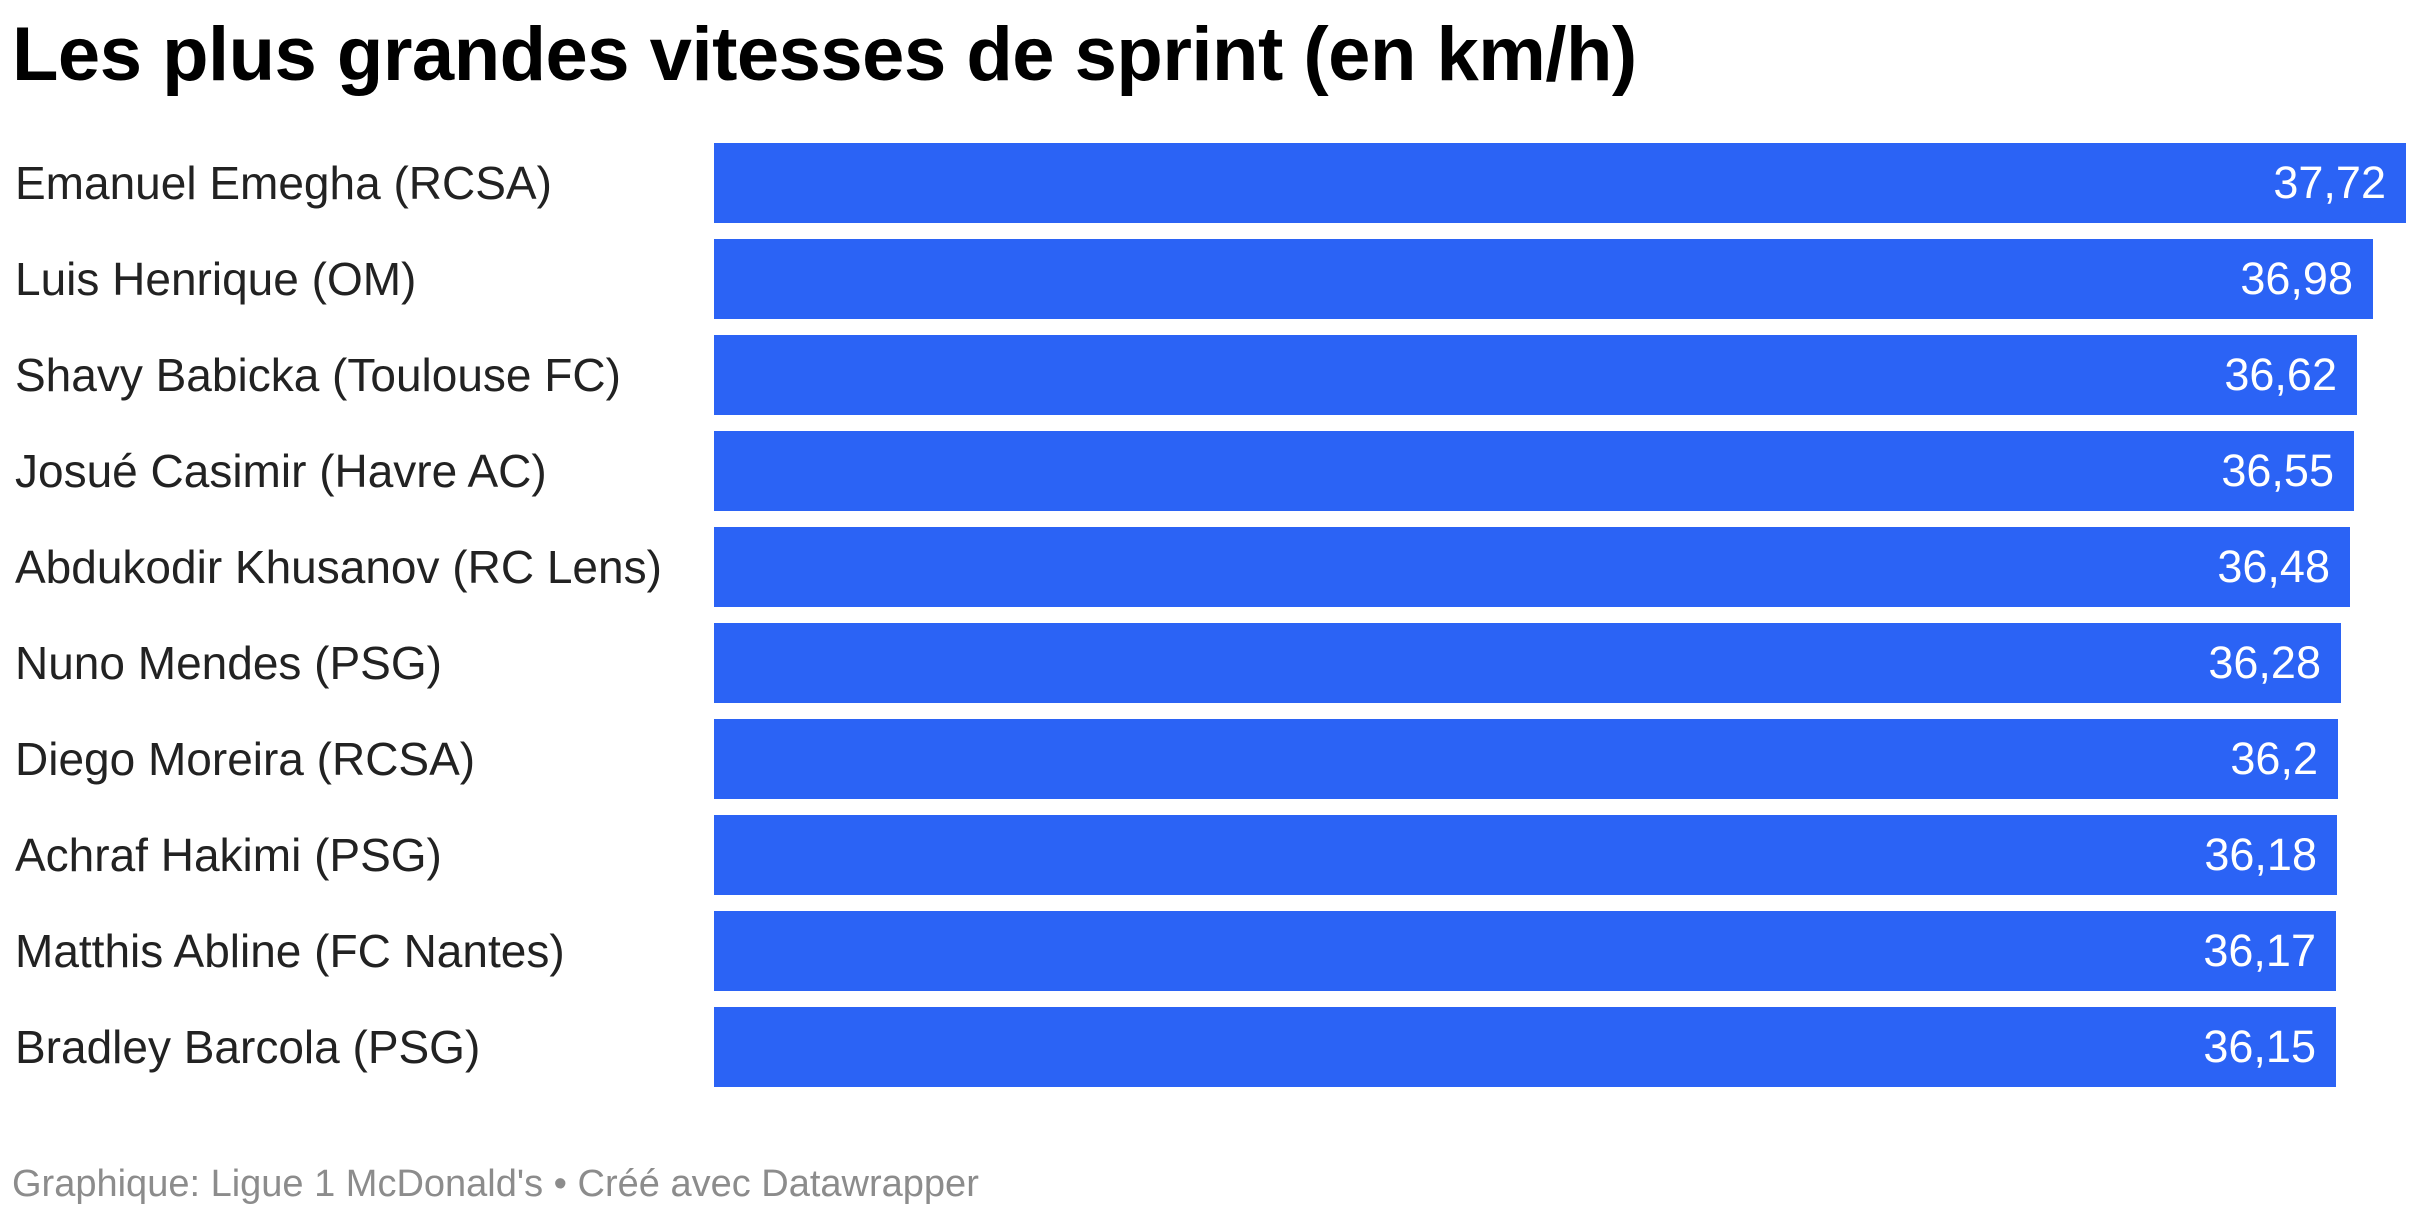  I want to click on bar: 36,48, so click(1532, 567).